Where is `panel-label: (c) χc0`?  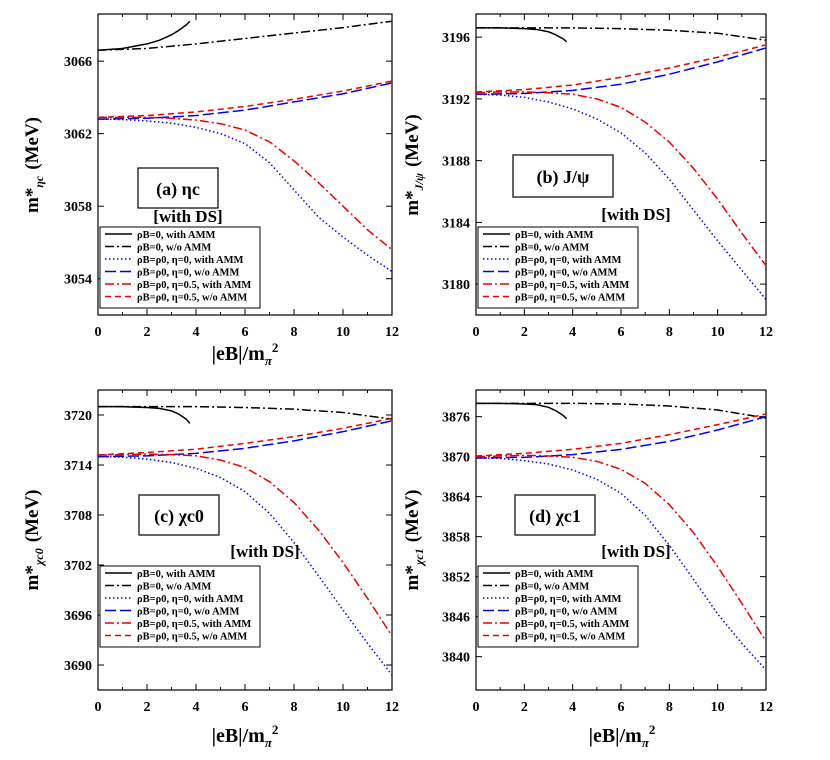 panel-label: (c) χc0 is located at coordinates (179, 516).